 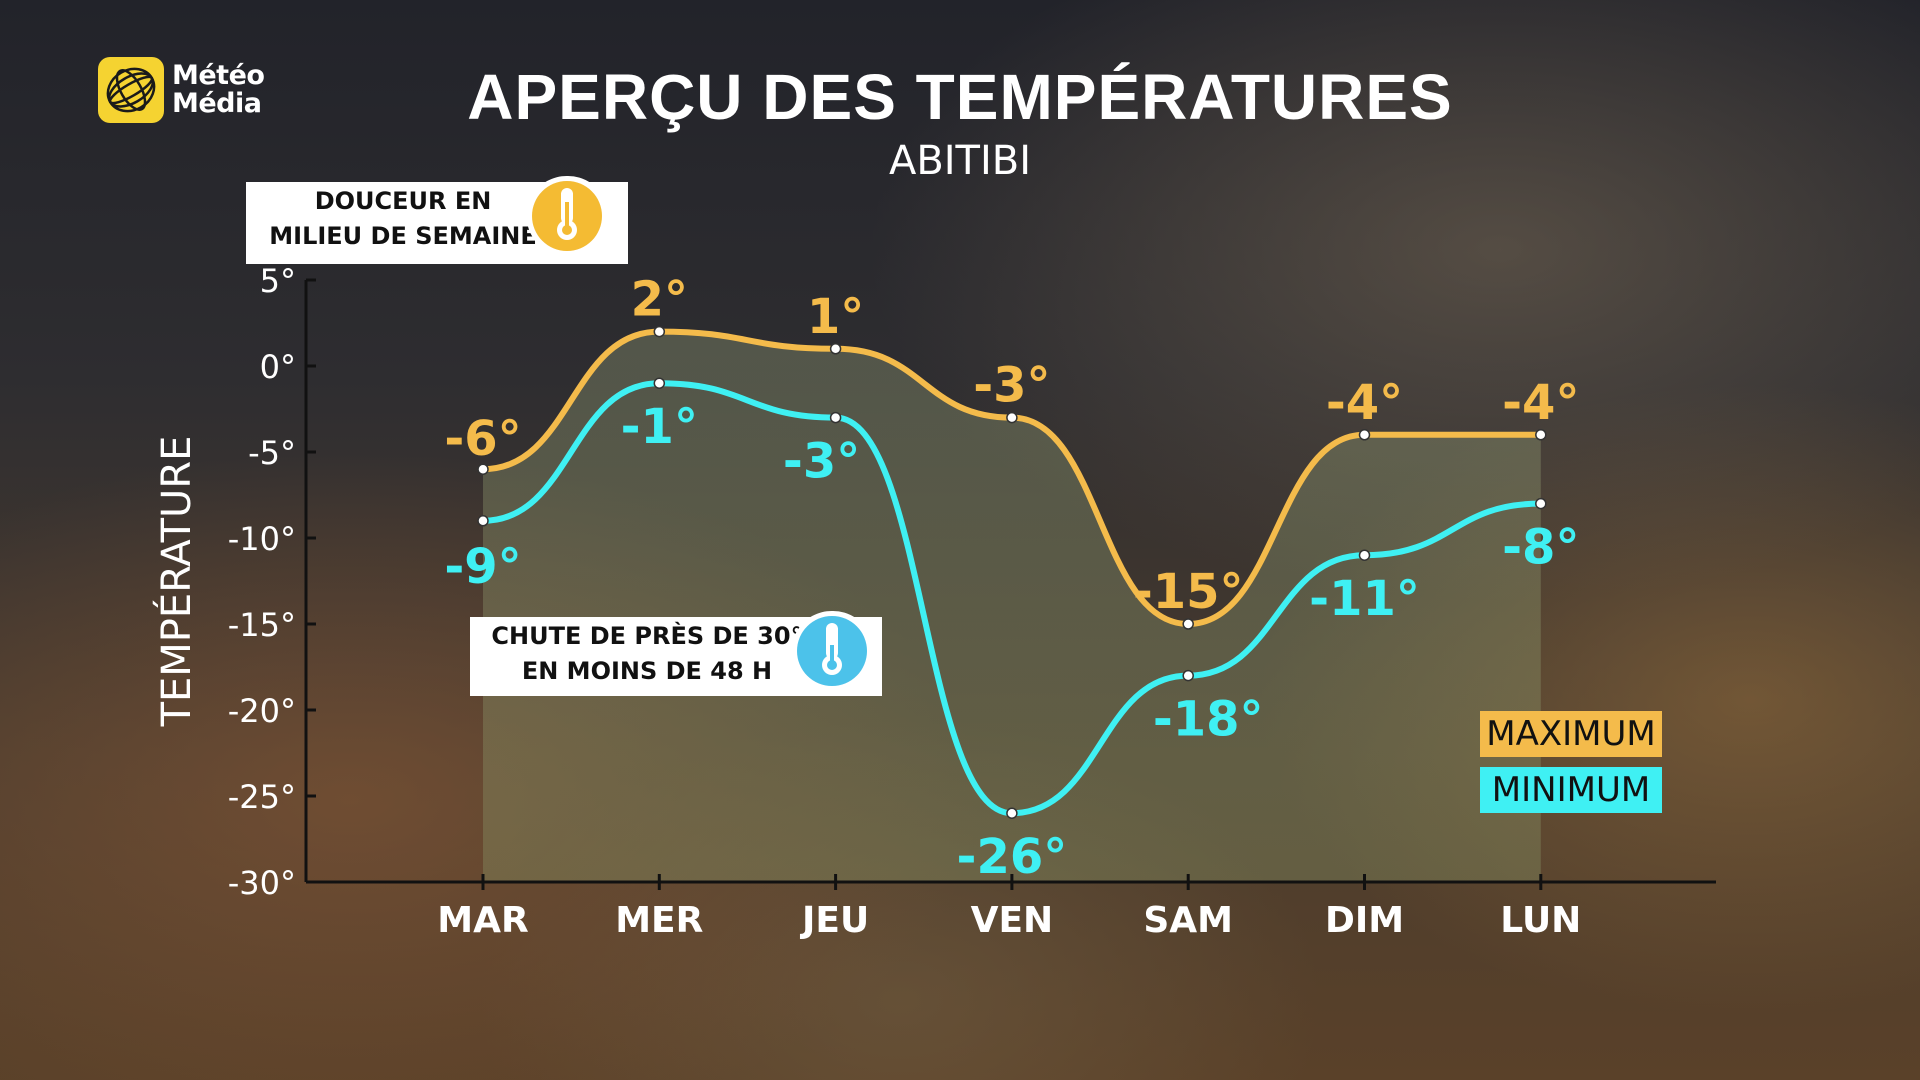 I want to click on logo-line-1: Météo, so click(x=218, y=75).